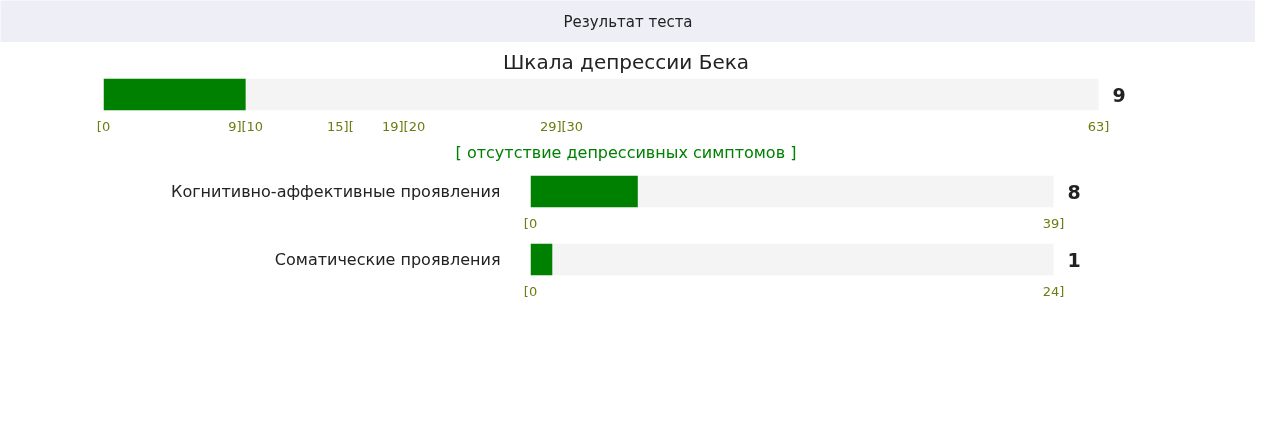 Image resolution: width=1279 pixels, height=437 pixels. What do you see at coordinates (1053, 291) in the screenshot?
I see `x-tick-label: 24]` at bounding box center [1053, 291].